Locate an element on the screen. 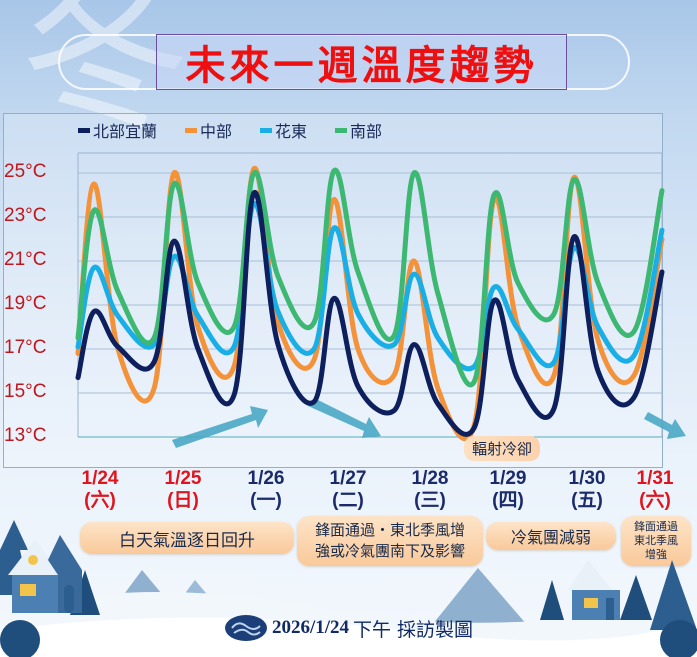 The image size is (697, 657). legend-label-east: 花東 is located at coordinates (291, 131).